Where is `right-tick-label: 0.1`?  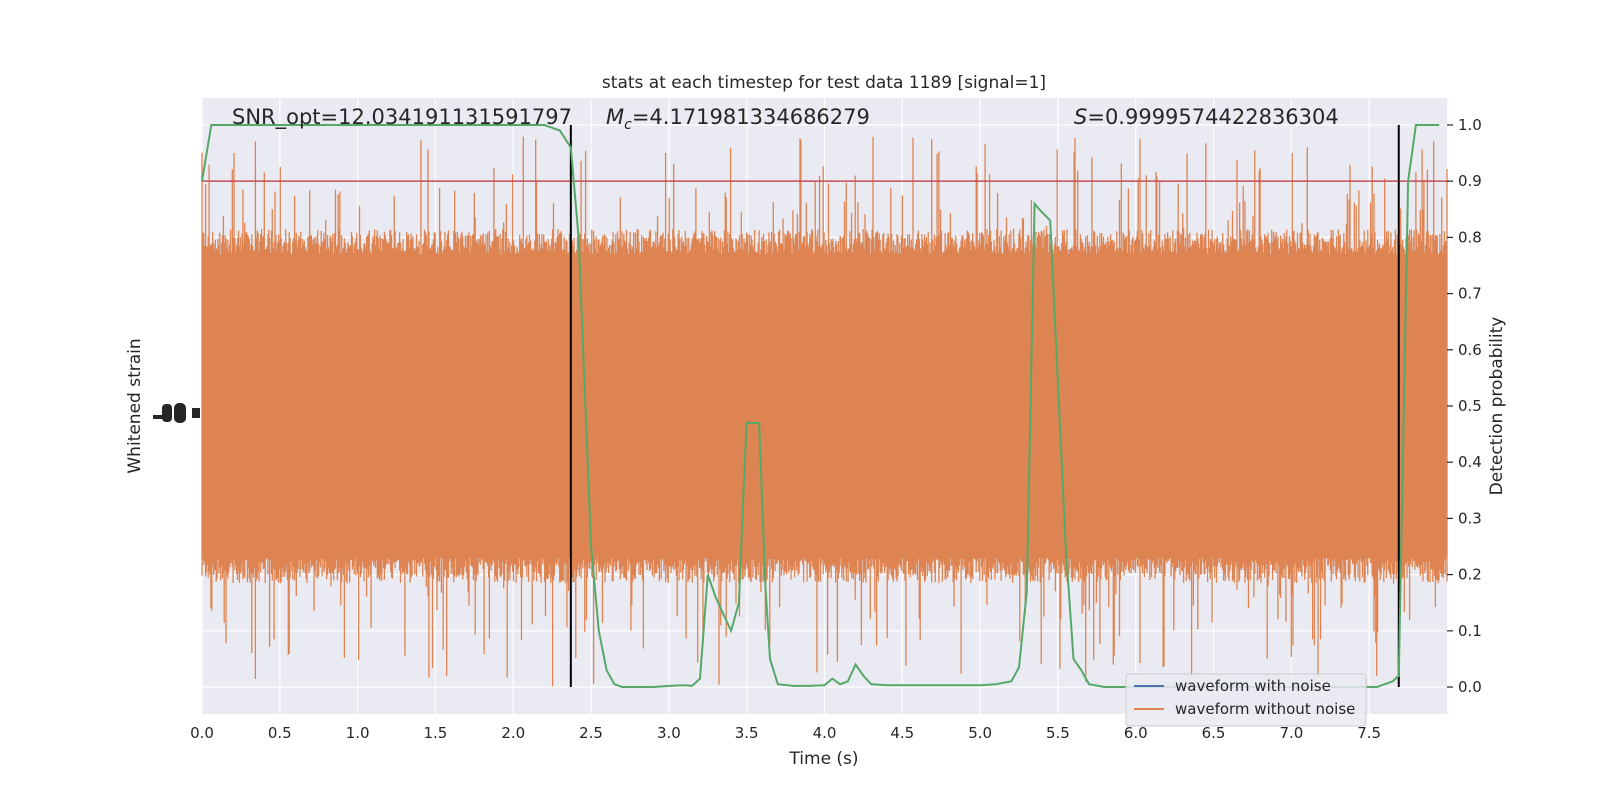
right-tick-label: 0.1 is located at coordinates (1470, 631).